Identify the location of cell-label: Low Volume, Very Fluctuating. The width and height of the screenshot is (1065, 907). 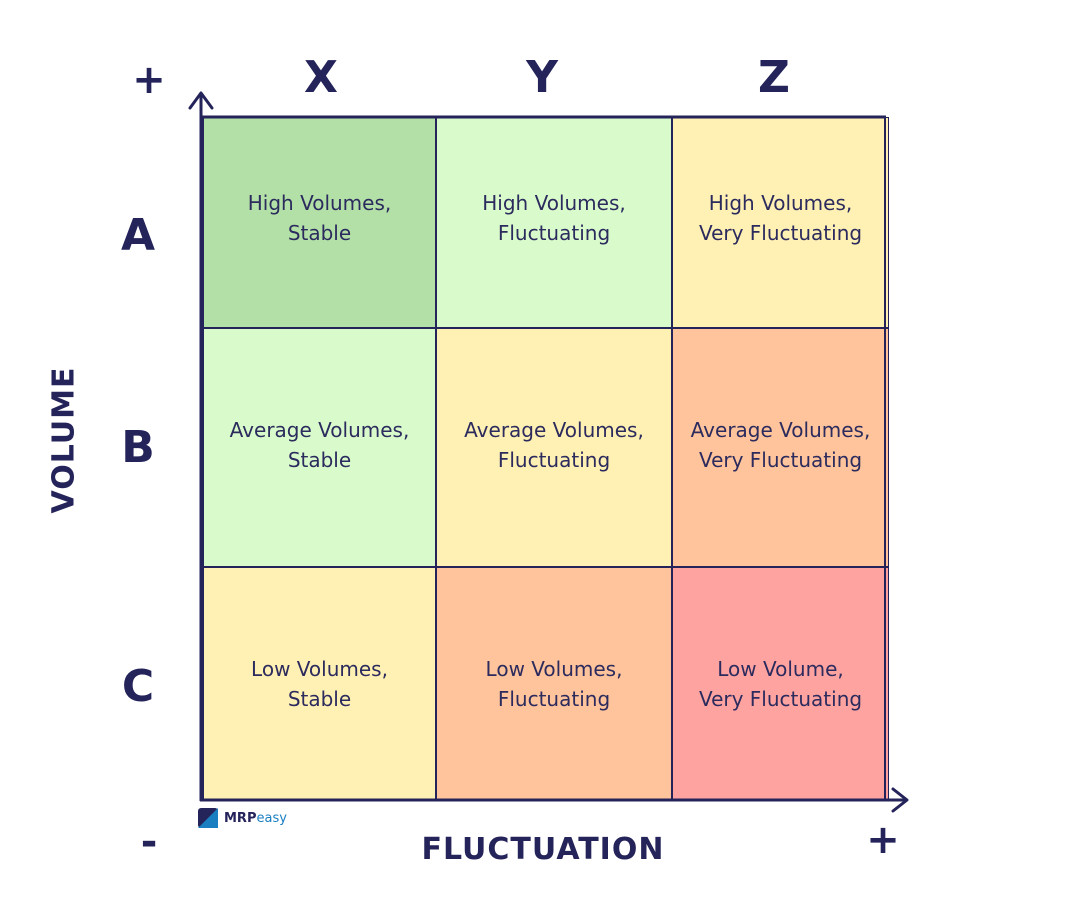
(780, 684).